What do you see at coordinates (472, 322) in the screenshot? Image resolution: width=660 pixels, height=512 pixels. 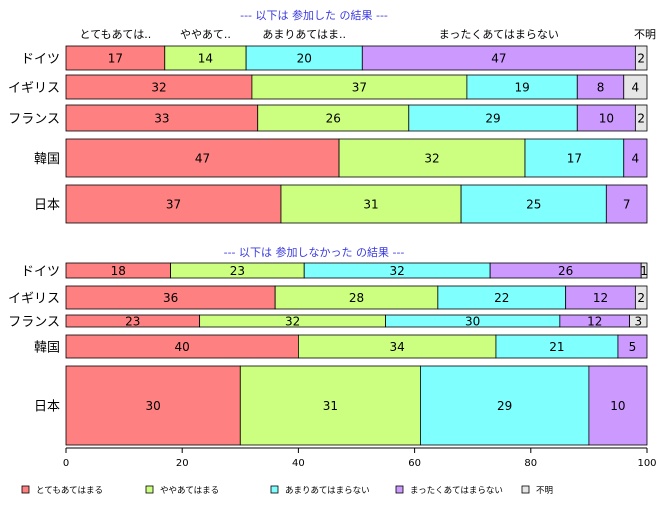 I see `value-label: 30` at bounding box center [472, 322].